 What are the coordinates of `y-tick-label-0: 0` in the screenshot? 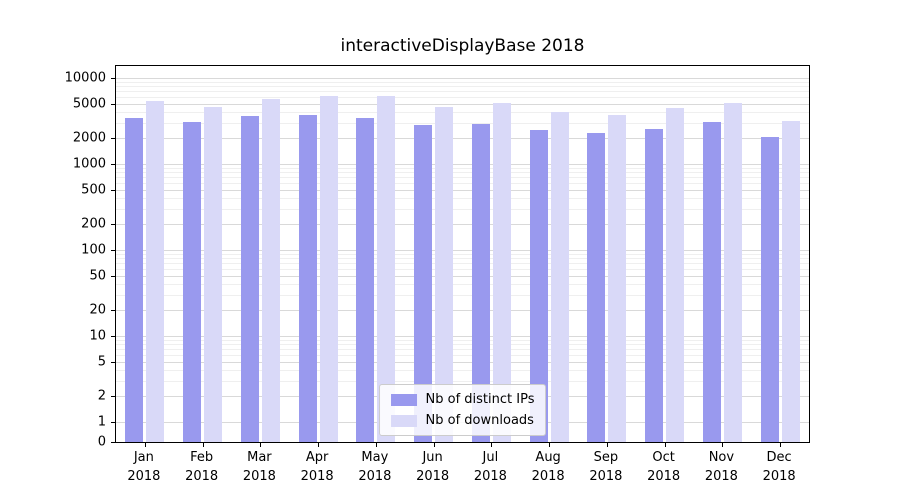 It's located at (101, 442).